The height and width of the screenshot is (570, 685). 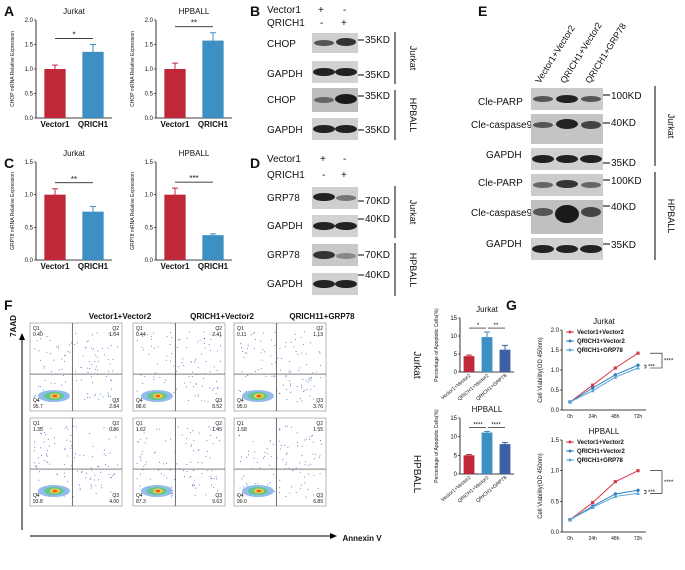 What do you see at coordinates (74, 11) in the screenshot?
I see `chart-title: Jurkat` at bounding box center [74, 11].